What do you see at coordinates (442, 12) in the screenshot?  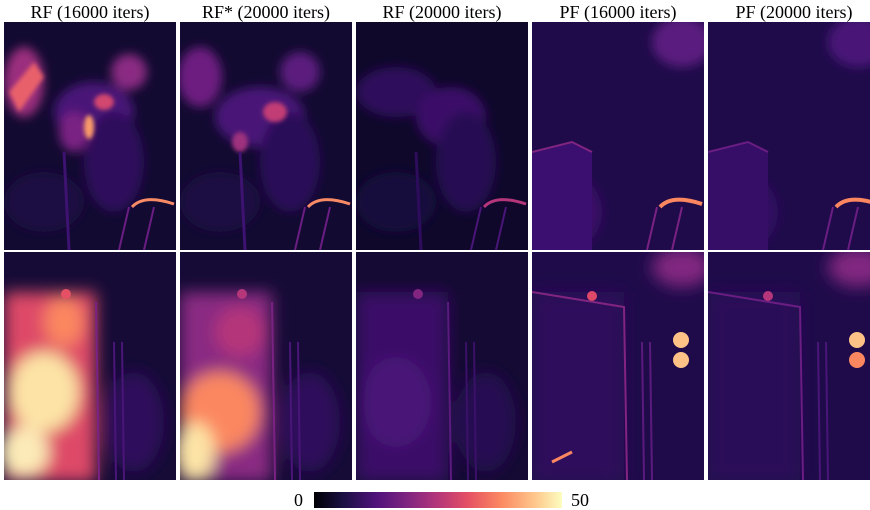 I see `header-col-3: RF (20000 iters)` at bounding box center [442, 12].